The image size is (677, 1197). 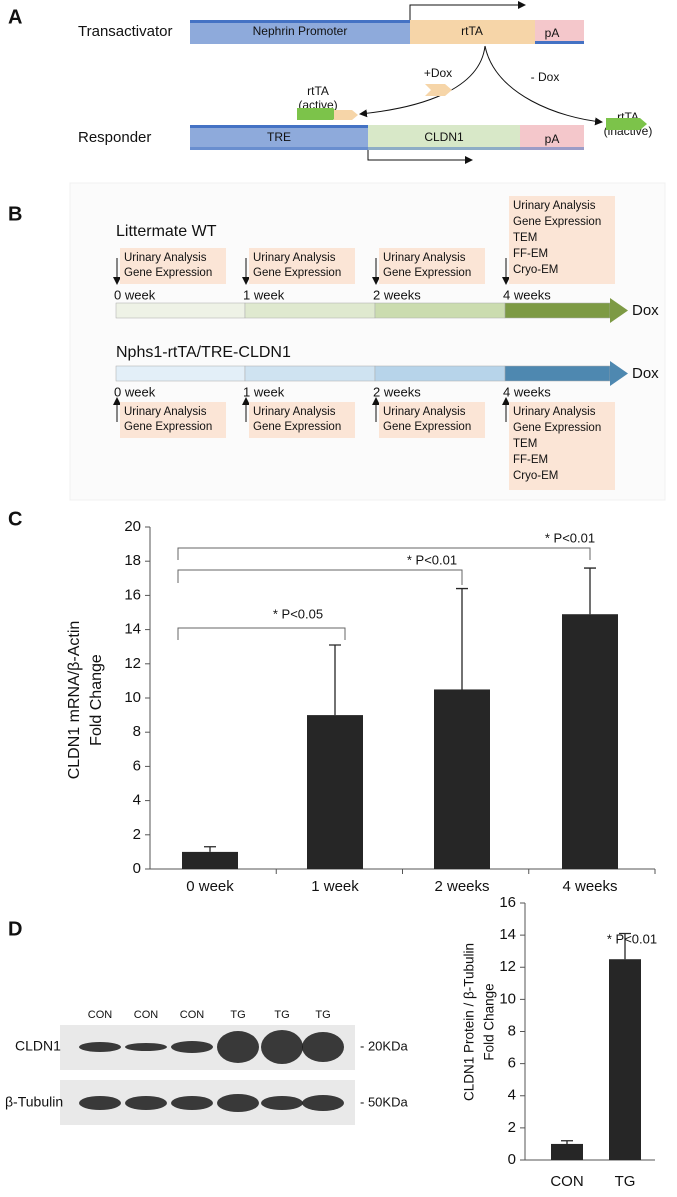 What do you see at coordinates (512, 1030) in the screenshot?
I see `y-tick-label: 8` at bounding box center [512, 1030].